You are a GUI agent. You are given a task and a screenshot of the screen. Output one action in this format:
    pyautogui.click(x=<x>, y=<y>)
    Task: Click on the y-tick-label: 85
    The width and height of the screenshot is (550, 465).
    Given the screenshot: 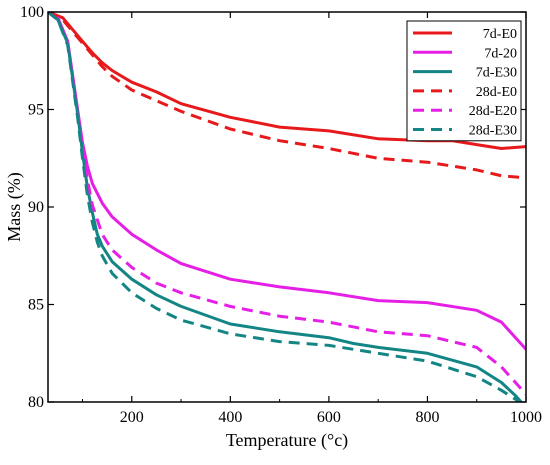 What is the action you would take?
    pyautogui.click(x=36, y=305)
    